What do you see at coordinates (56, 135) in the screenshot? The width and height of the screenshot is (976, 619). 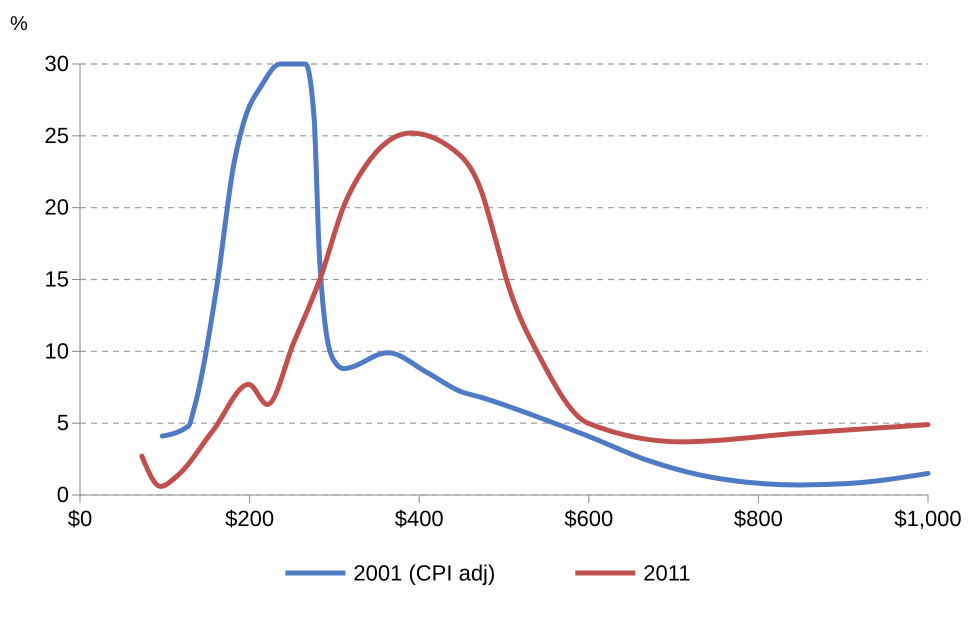 I see `y-tick-label: 25` at bounding box center [56, 135].